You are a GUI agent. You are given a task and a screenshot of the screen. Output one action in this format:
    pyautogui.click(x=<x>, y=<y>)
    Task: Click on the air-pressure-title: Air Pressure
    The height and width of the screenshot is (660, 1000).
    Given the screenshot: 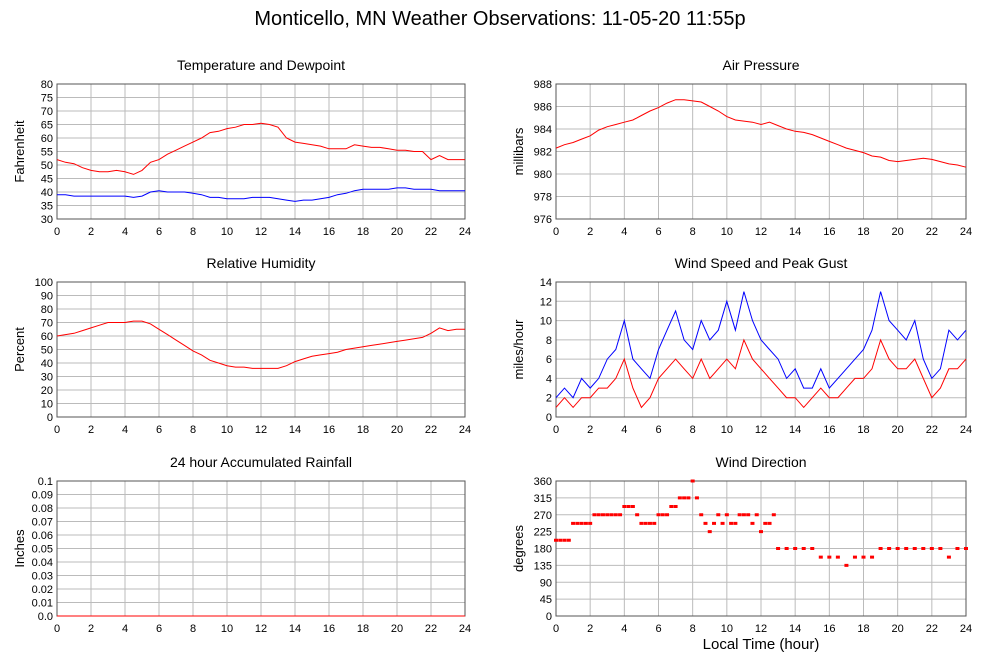 What is the action you would take?
    pyautogui.click(x=760, y=65)
    